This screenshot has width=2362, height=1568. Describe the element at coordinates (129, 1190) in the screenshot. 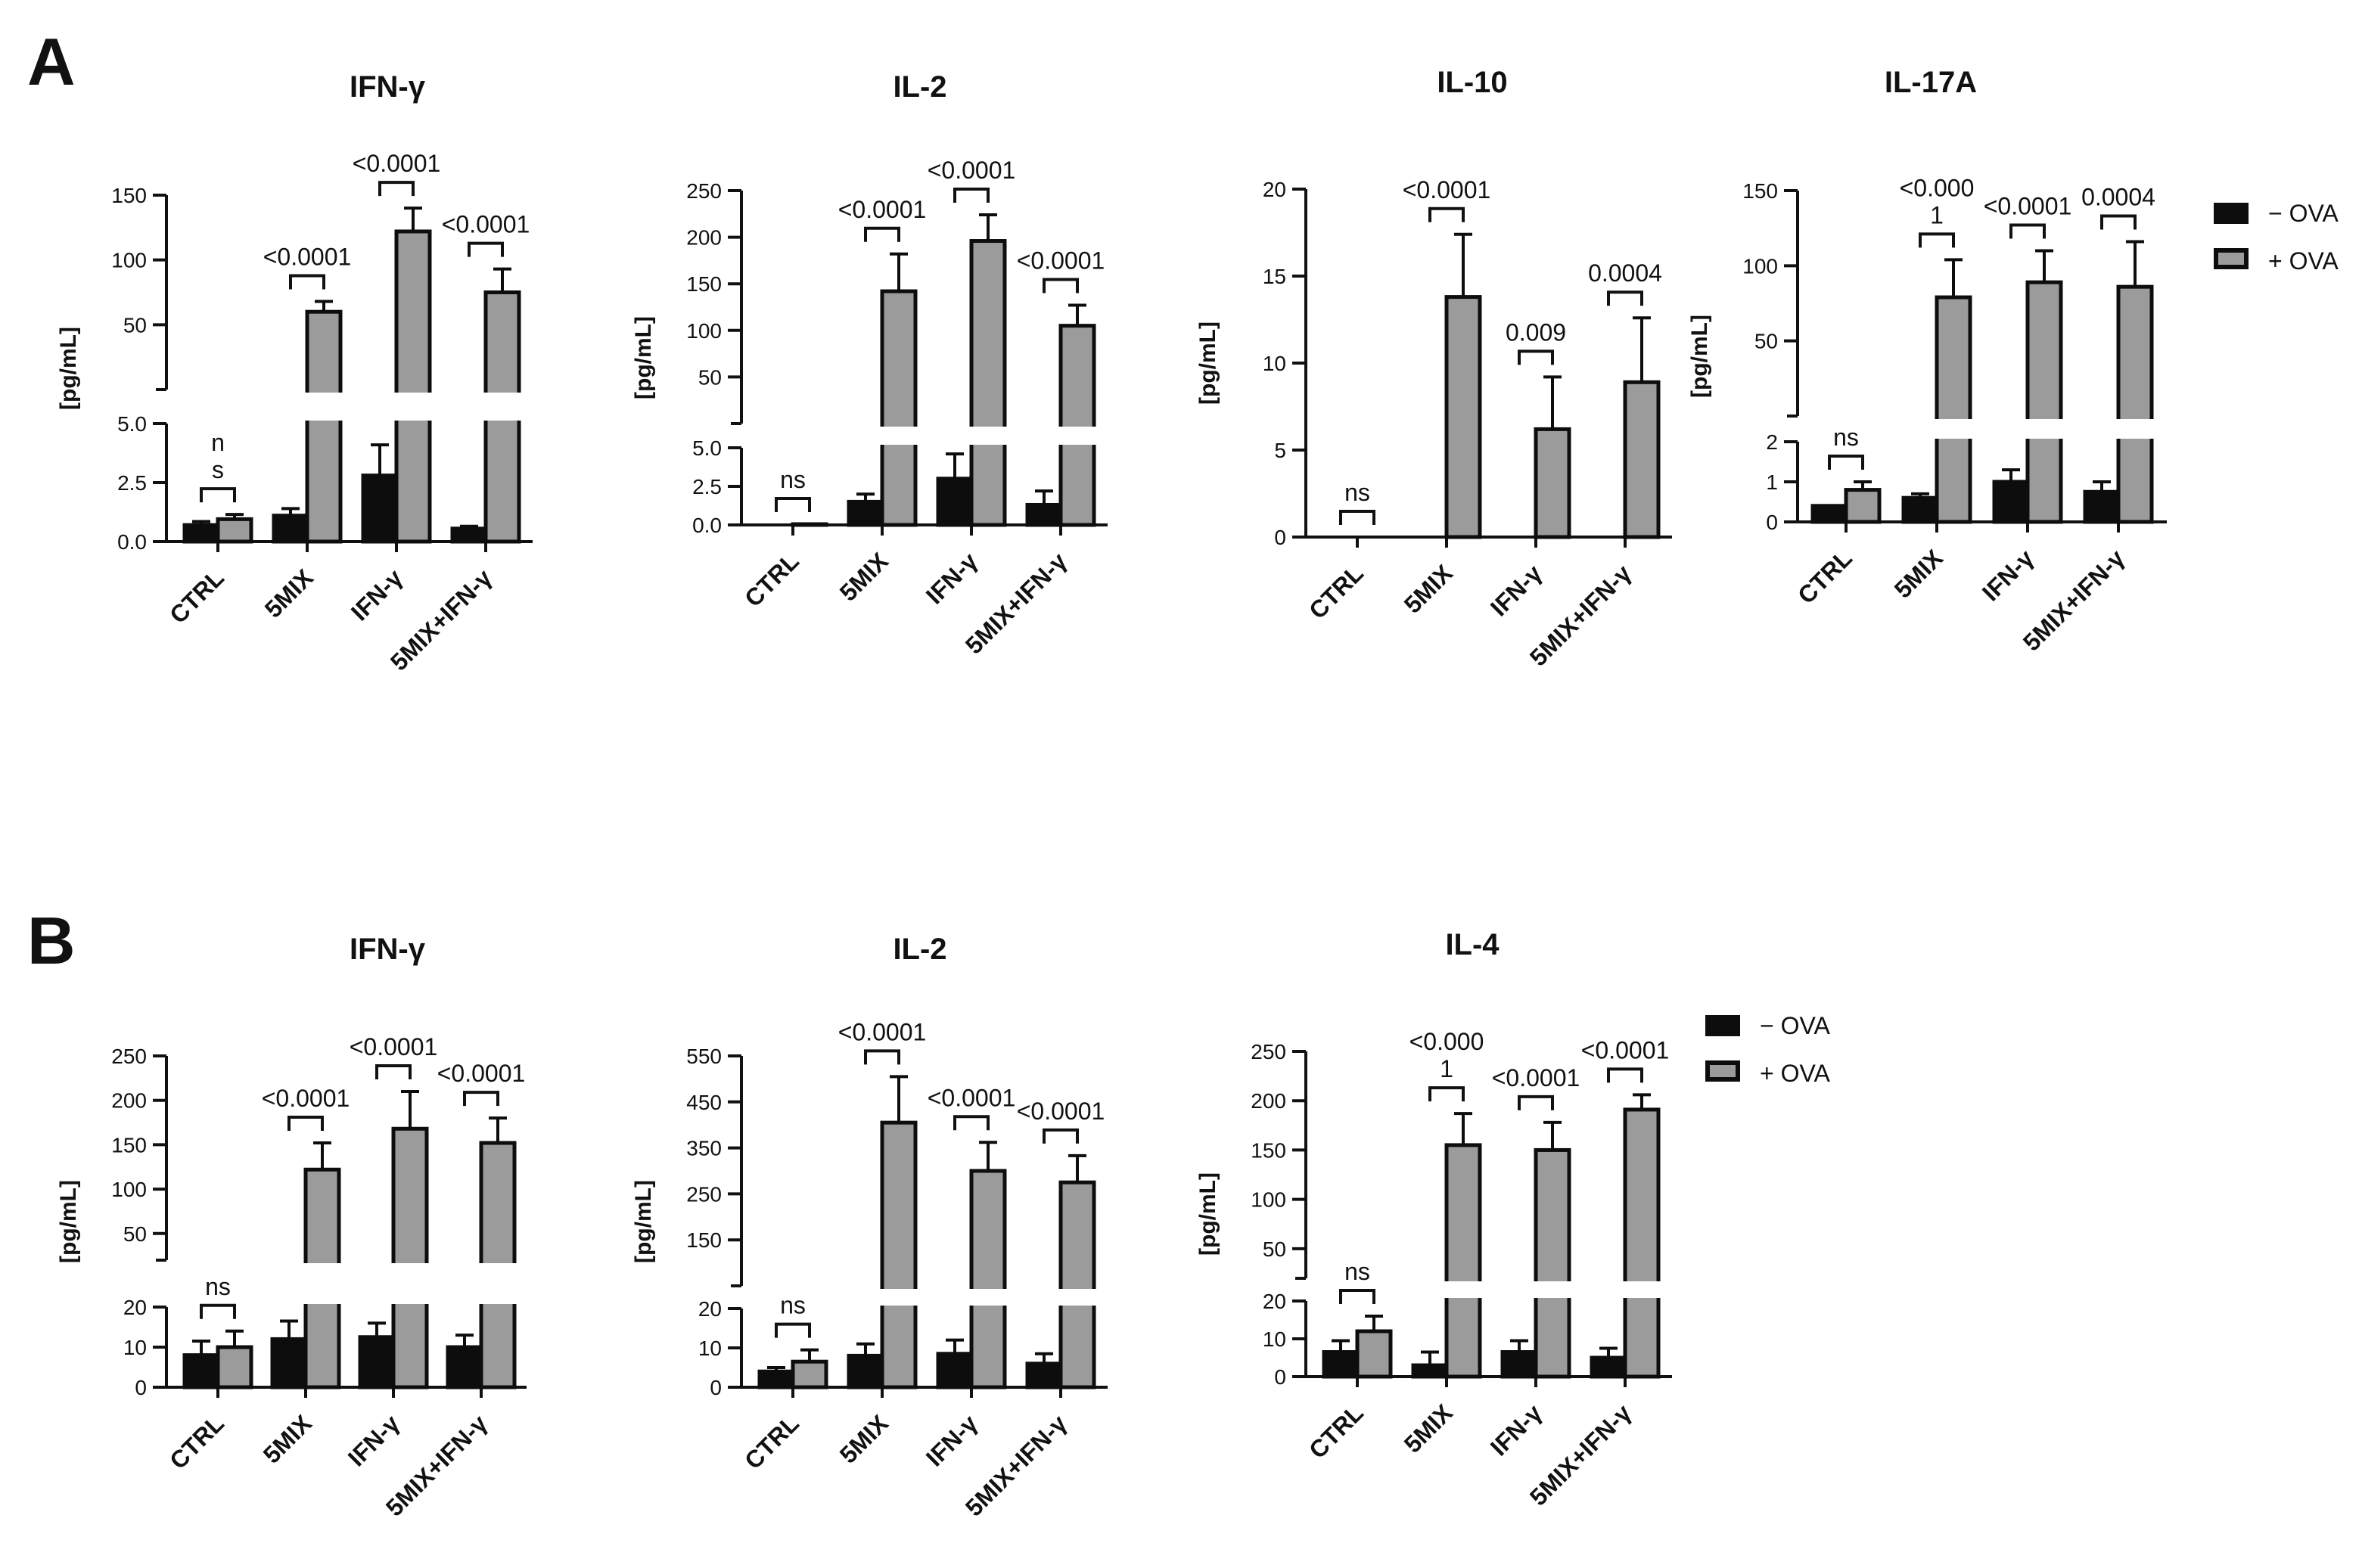

I see `y-tick-upper-label: 100` at that location.